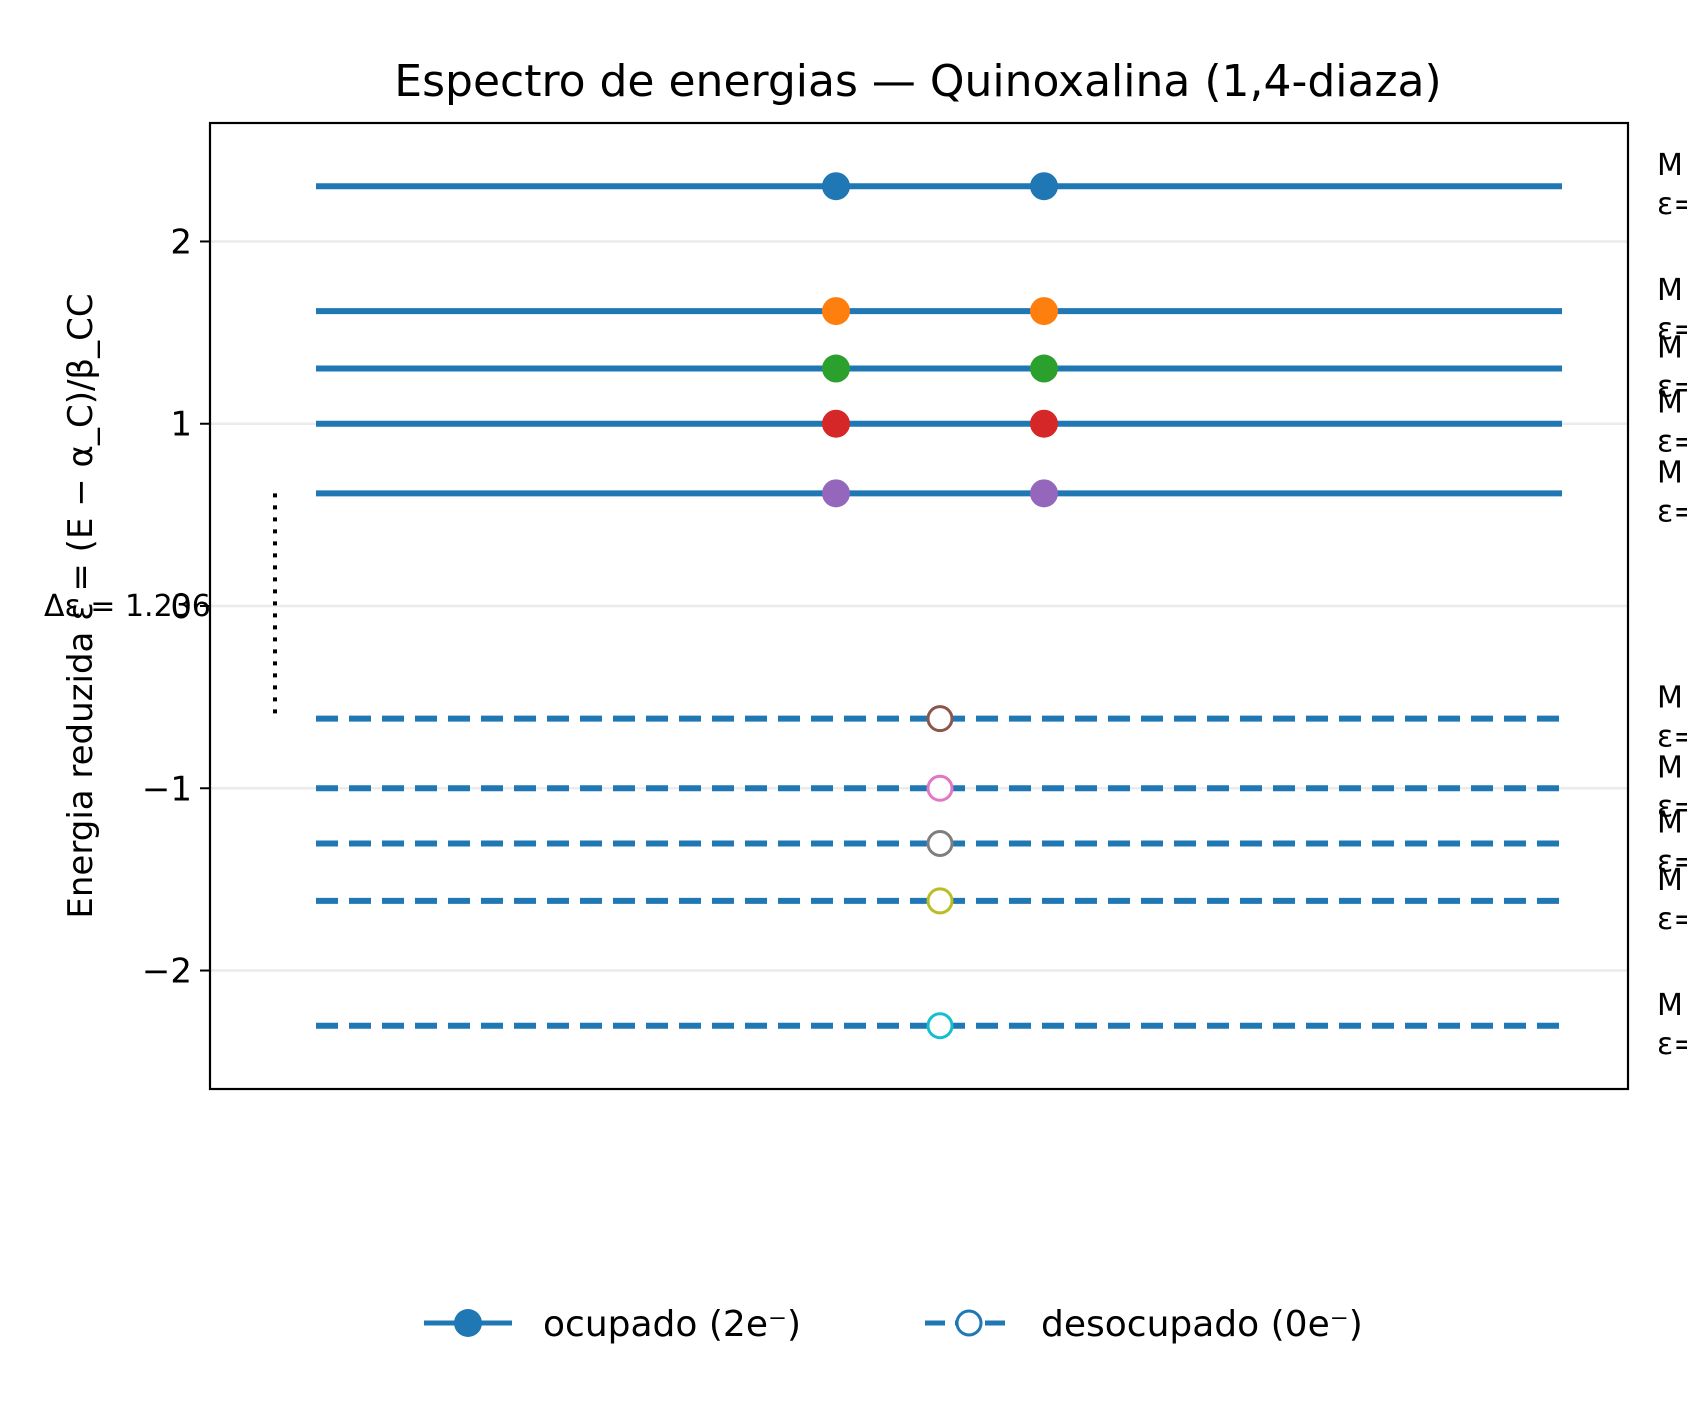 The height and width of the screenshot is (1420, 1687). I want to click on legend-occupied-marker, so click(468, 1323).